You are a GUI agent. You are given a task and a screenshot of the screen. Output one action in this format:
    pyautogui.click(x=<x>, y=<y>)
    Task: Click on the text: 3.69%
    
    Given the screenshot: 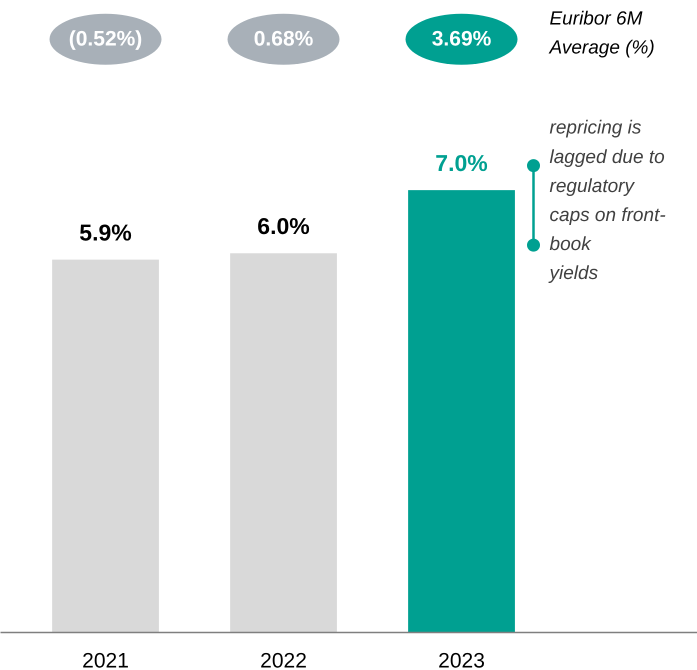 What is the action you would take?
    pyautogui.click(x=462, y=39)
    